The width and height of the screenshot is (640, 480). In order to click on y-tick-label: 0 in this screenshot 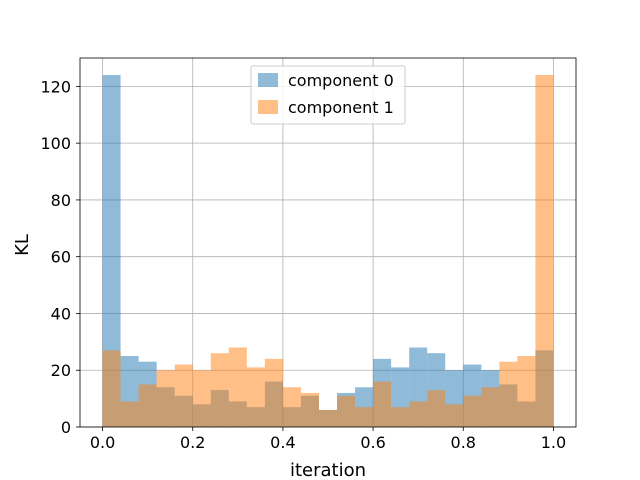, I will do `click(66, 427)`.